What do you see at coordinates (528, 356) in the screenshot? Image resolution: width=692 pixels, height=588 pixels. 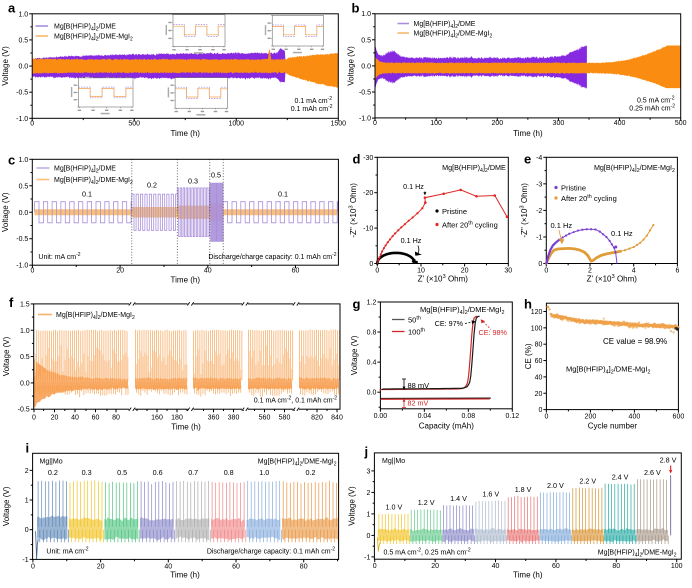 I see `svg-text: CE (%)` at bounding box center [528, 356].